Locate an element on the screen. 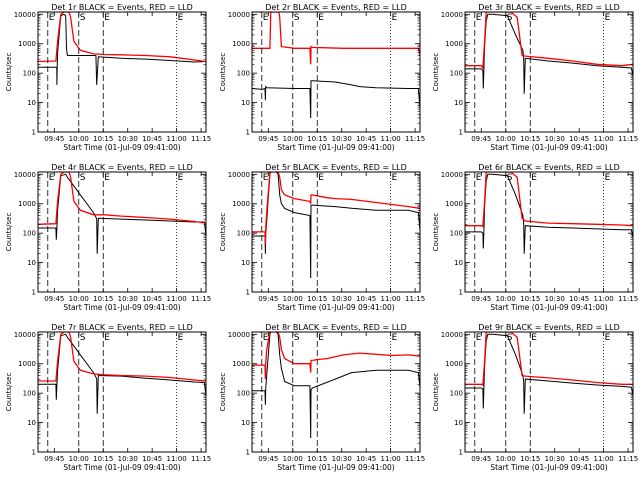 The height and width of the screenshot is (480, 640). panel-title: Det 5r BLACK = Events, RED = LLD is located at coordinates (336, 167).